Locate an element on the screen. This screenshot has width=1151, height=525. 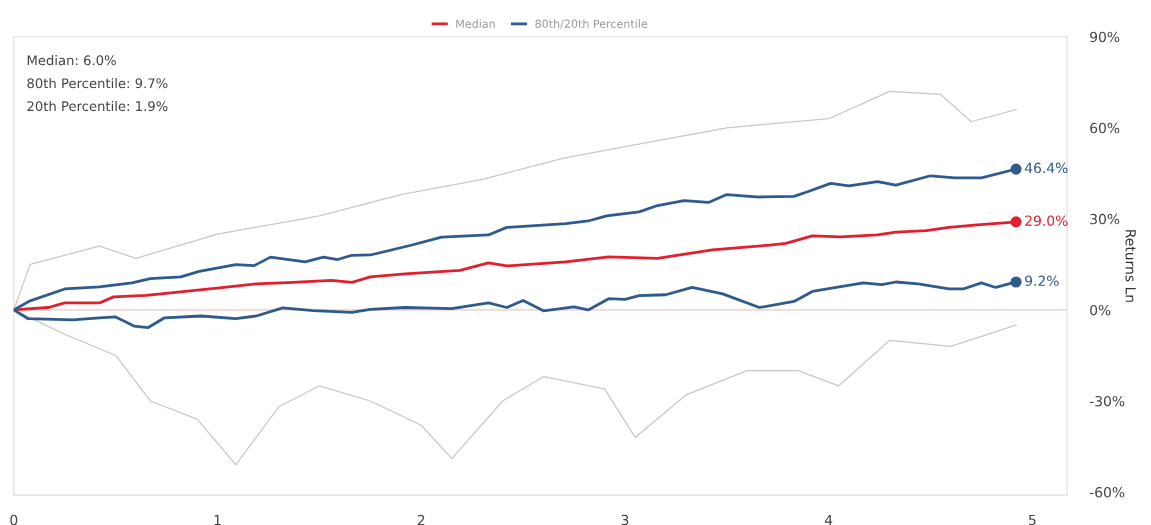
annotation: 20th Percentile: 1.9% is located at coordinates (97, 106).